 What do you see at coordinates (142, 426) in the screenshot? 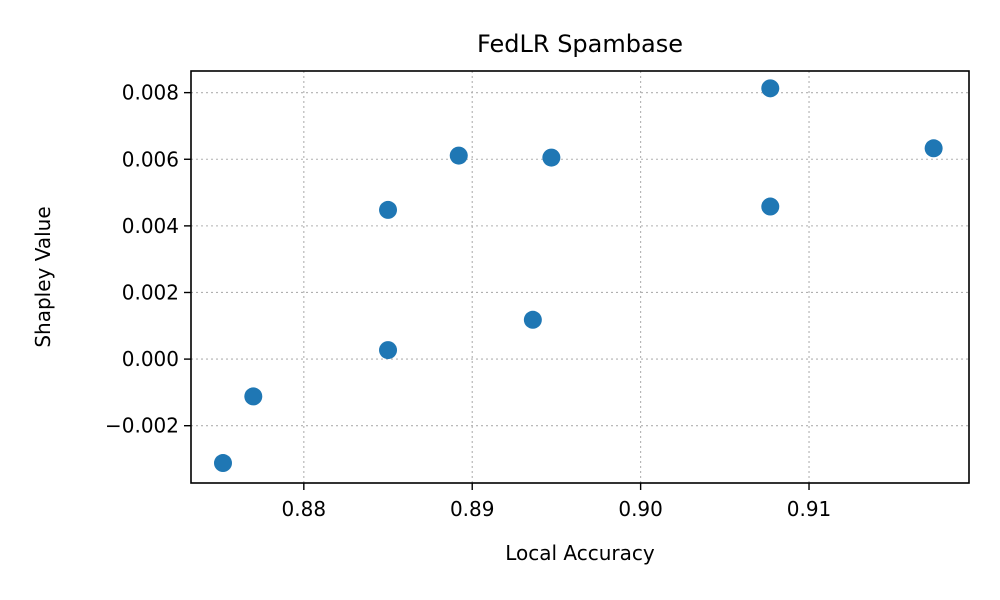
I see `y-tick-label: −0.002` at bounding box center [142, 426].